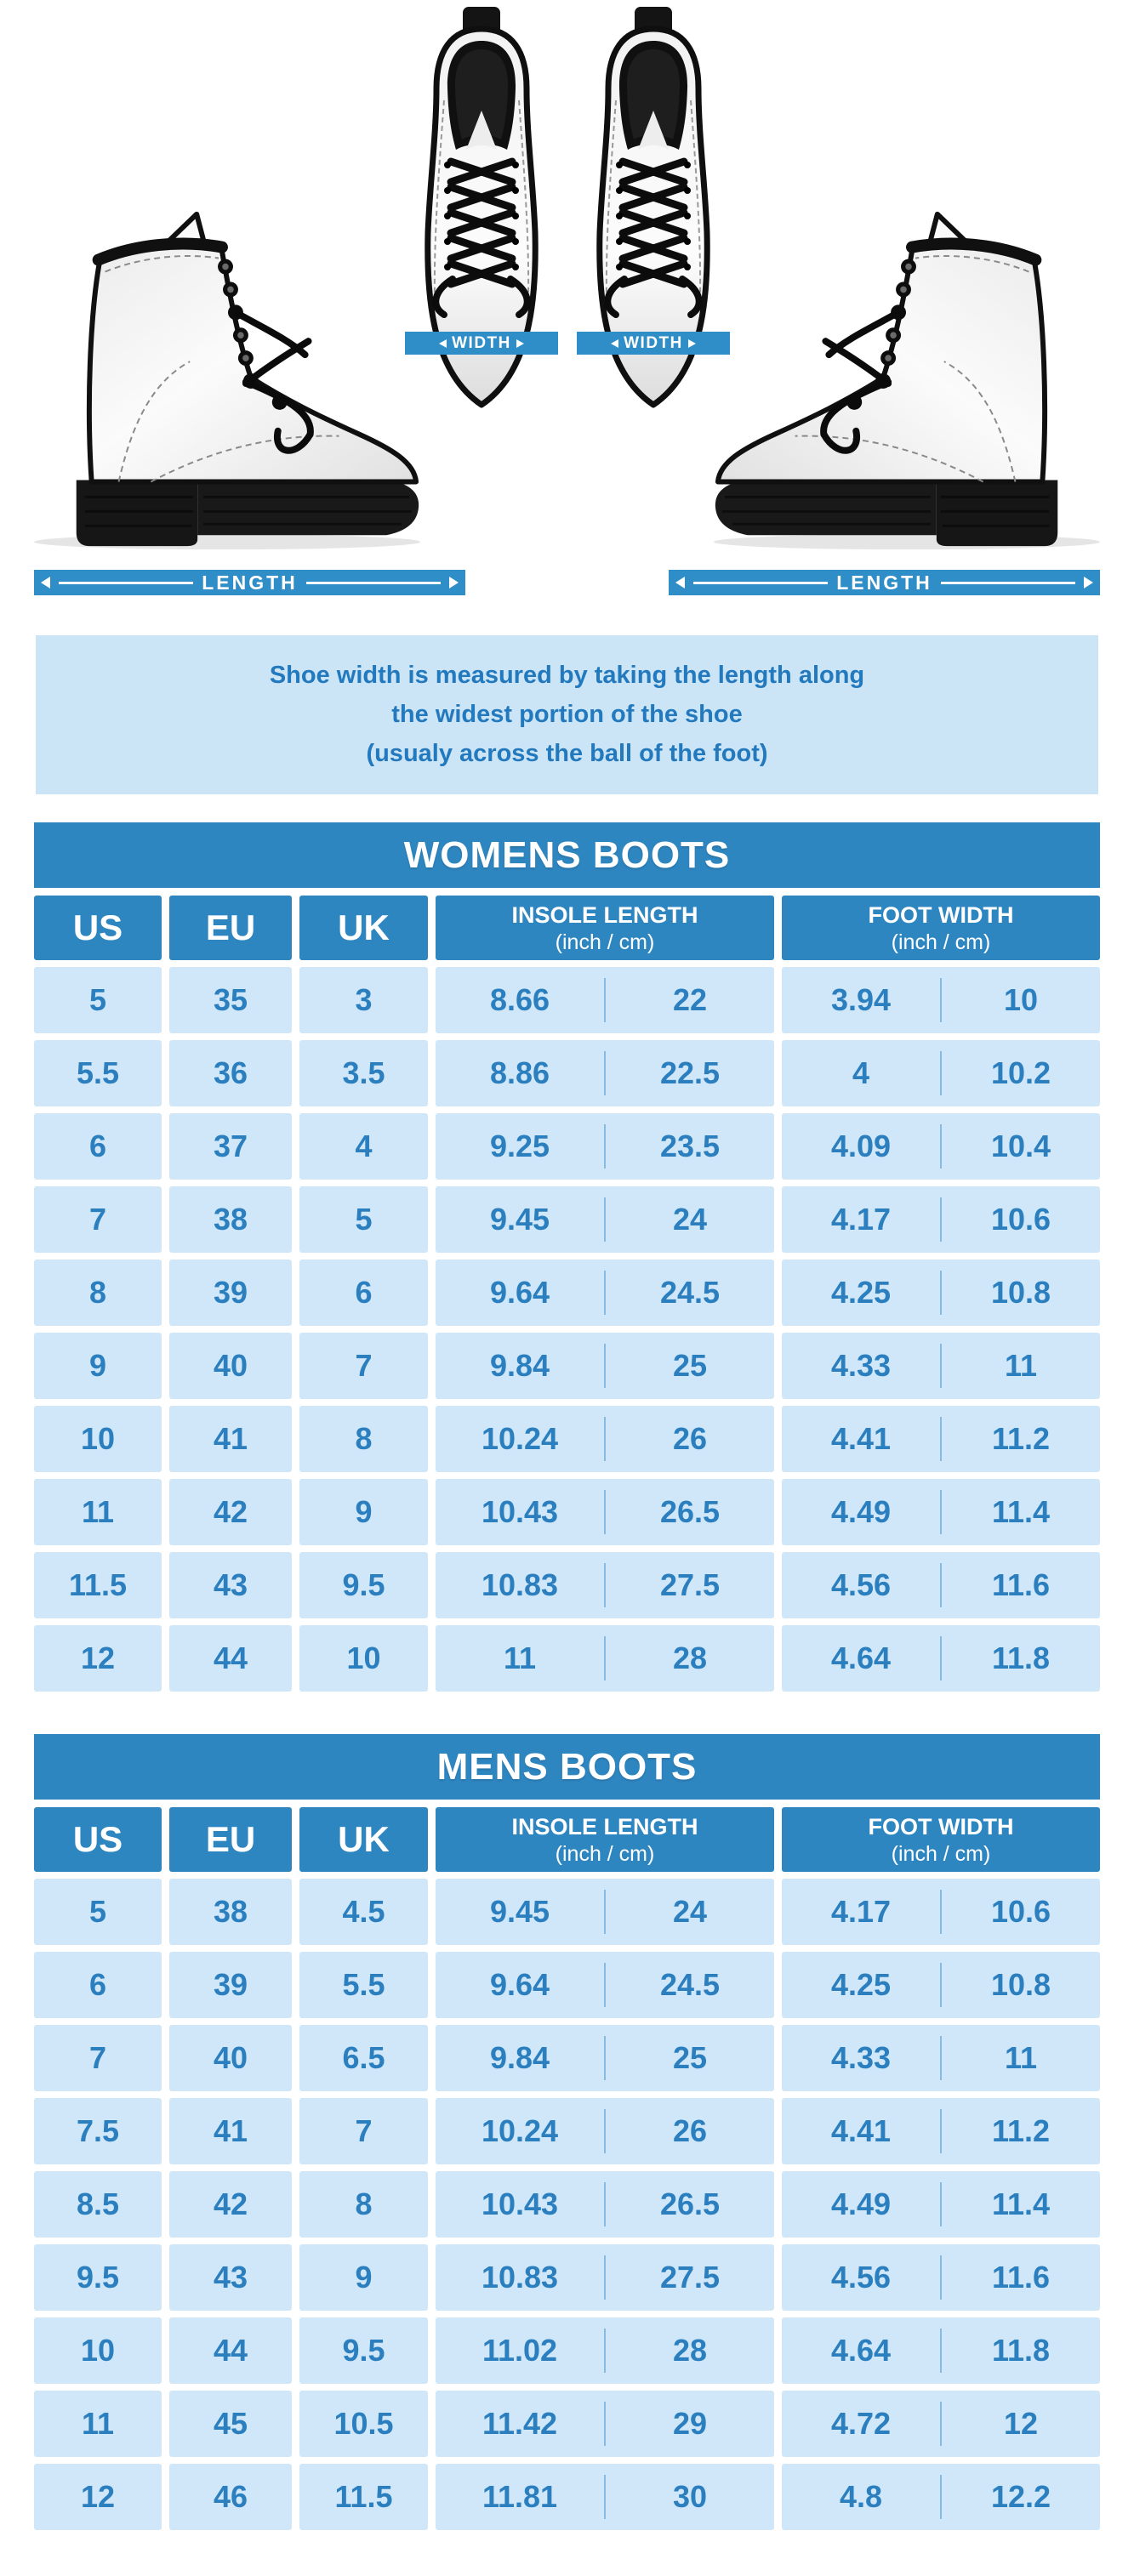 Image resolution: width=1134 pixels, height=2576 pixels. What do you see at coordinates (567, 2553) in the screenshot?
I see `bottom-spacer` at bounding box center [567, 2553].